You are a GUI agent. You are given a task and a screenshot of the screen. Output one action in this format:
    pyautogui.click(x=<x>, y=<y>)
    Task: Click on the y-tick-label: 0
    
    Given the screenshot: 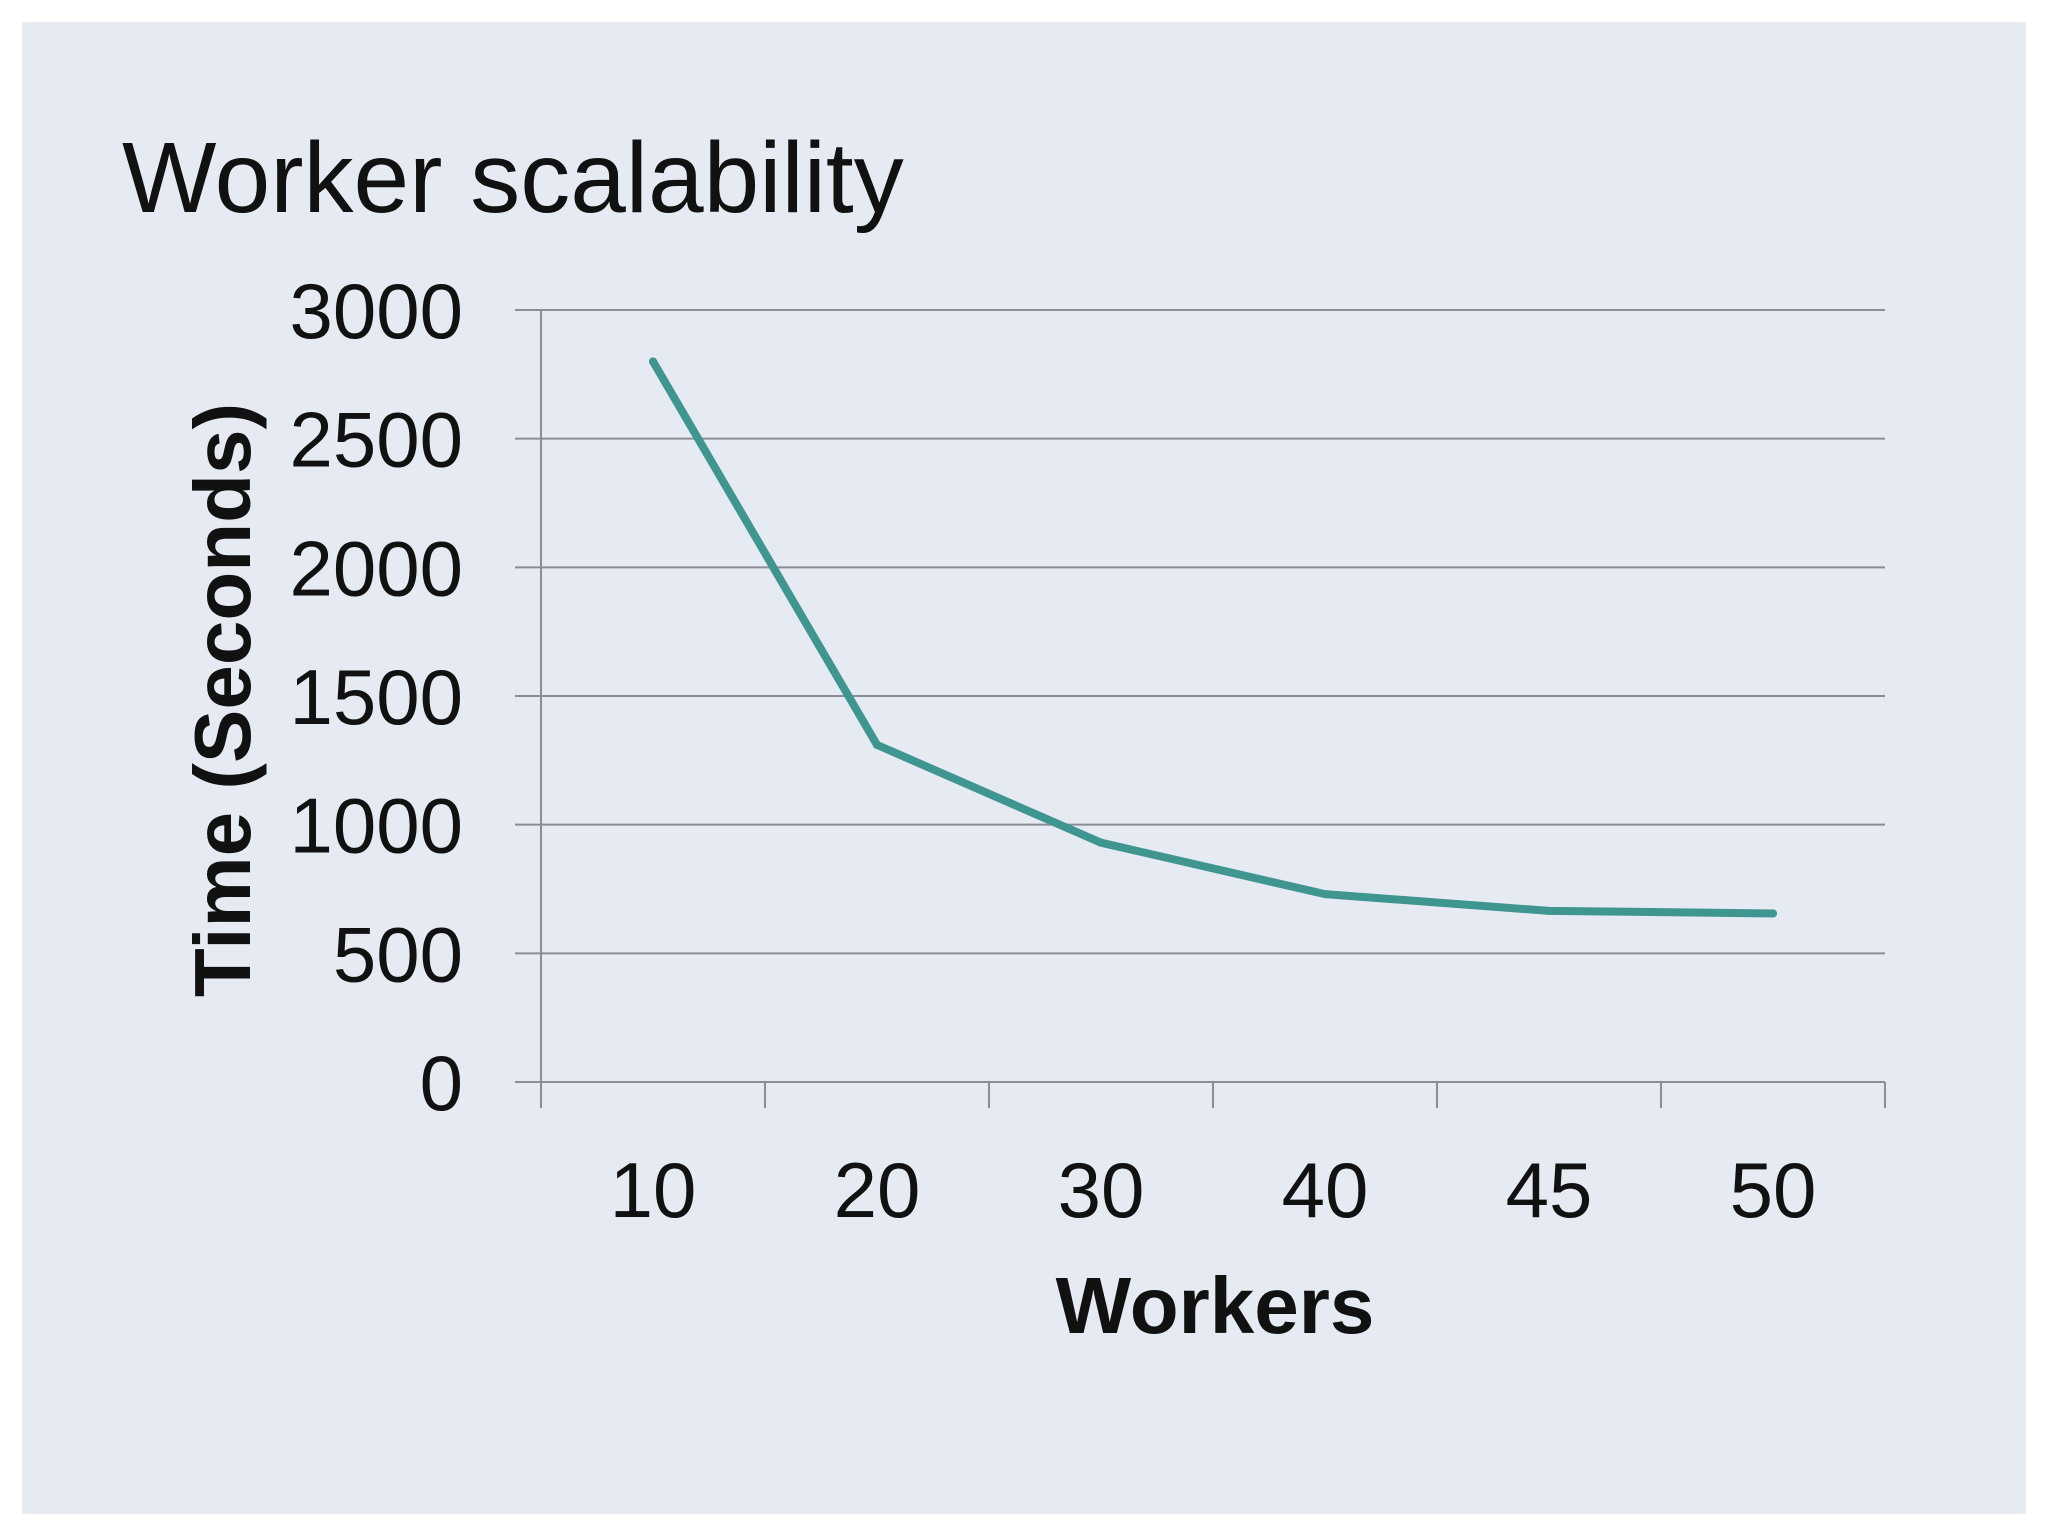 What is the action you would take?
    pyautogui.click(x=441, y=1083)
    